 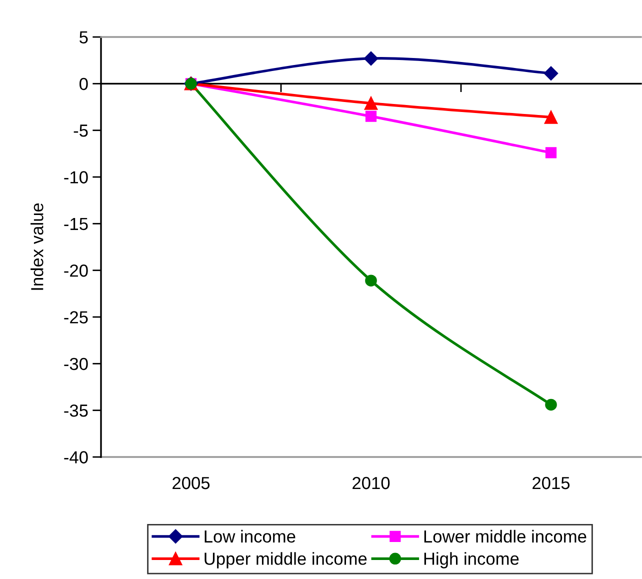 What do you see at coordinates (76, 177) in the screenshot?
I see `y-tick-label: -10` at bounding box center [76, 177].